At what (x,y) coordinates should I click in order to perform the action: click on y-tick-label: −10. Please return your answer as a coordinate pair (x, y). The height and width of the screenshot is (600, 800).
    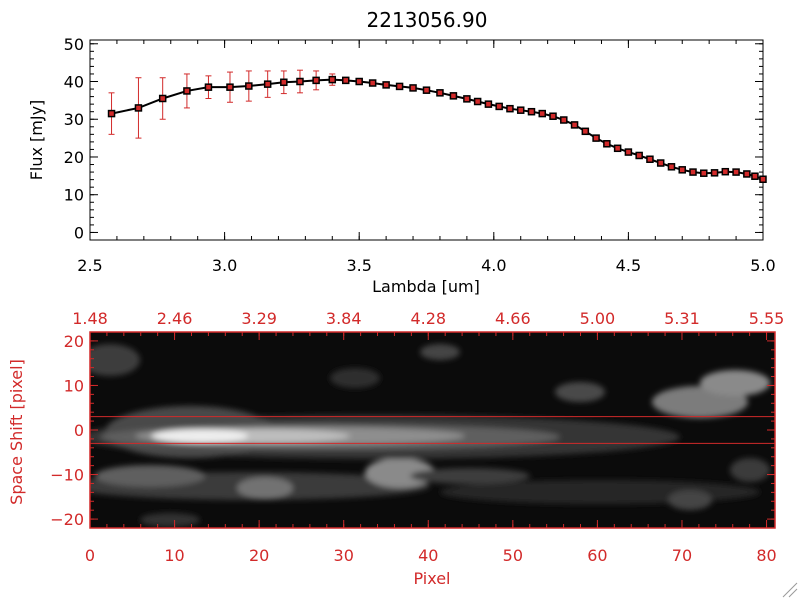
    Looking at the image, I should click on (67, 475).